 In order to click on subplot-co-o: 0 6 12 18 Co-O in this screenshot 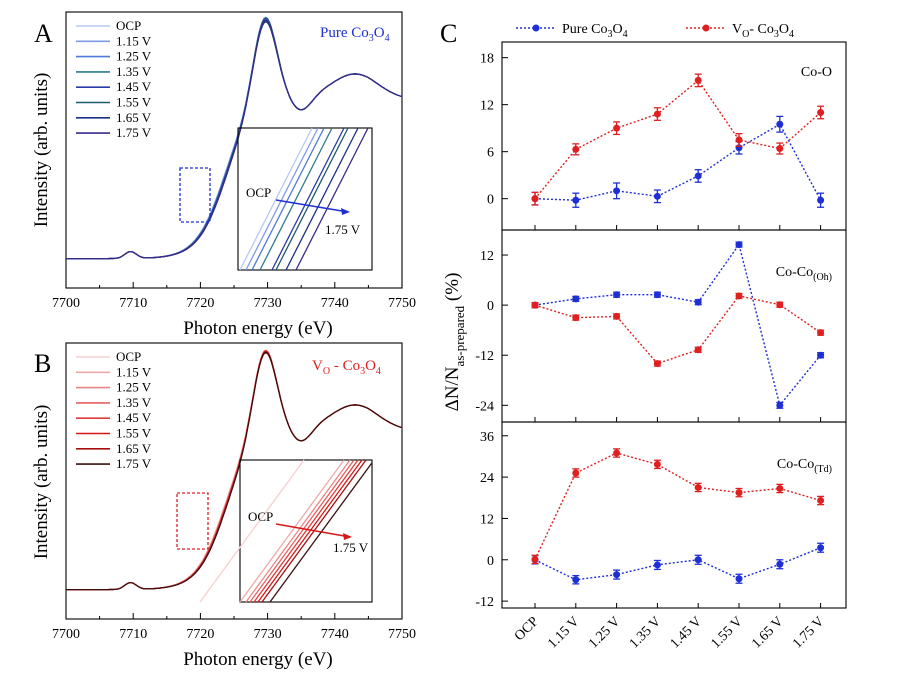, I will do `click(663, 136)`.